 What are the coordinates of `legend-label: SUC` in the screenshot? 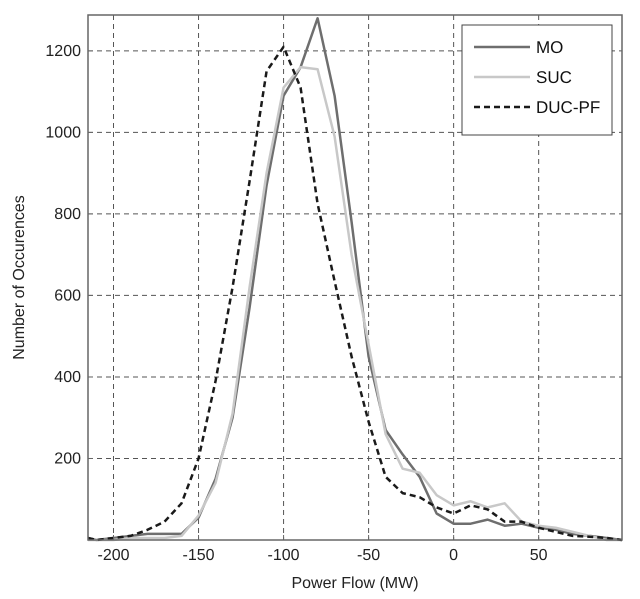 It's located at (554, 77).